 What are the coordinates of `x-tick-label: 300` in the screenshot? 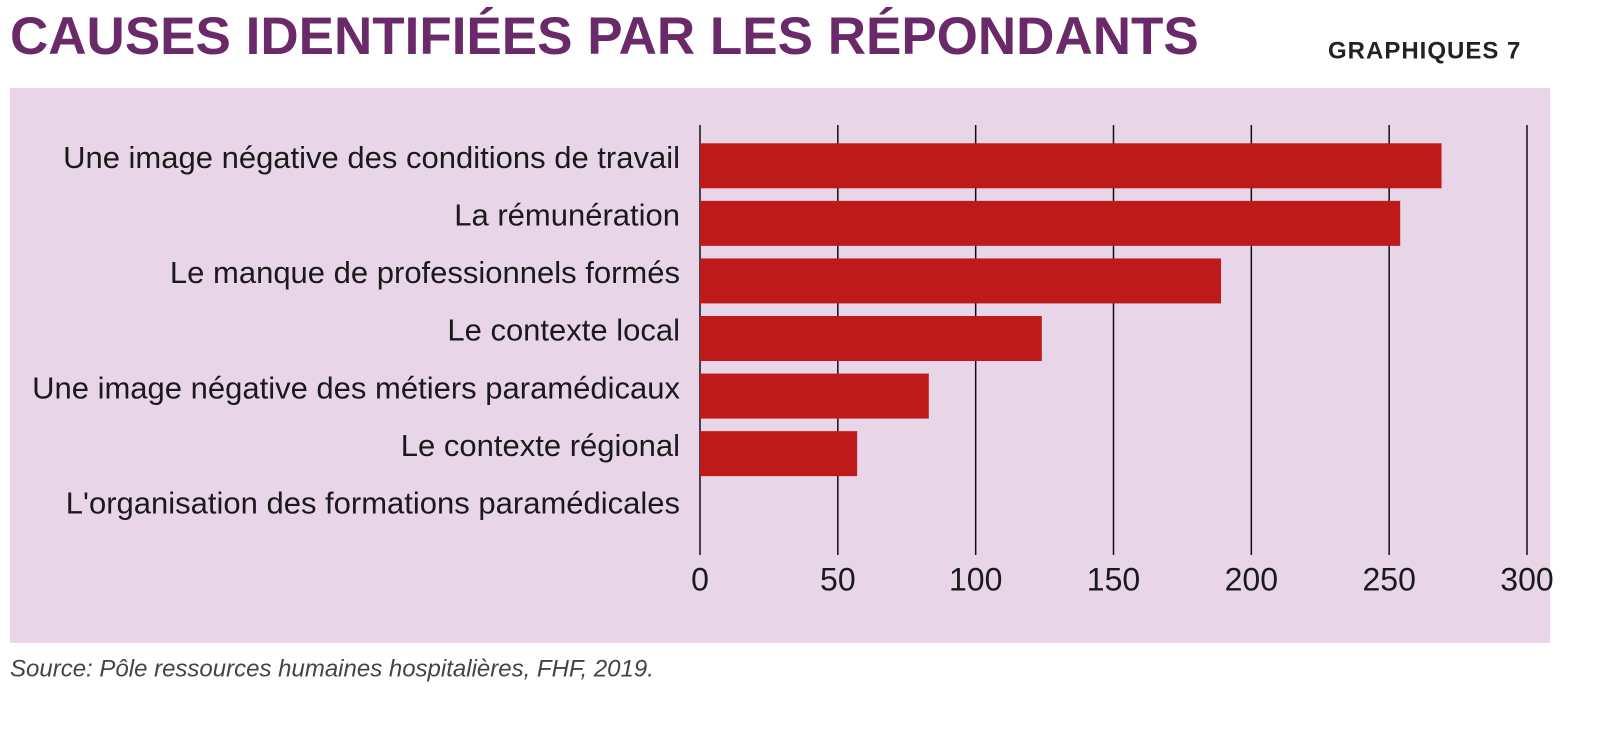 It's located at (1526, 579).